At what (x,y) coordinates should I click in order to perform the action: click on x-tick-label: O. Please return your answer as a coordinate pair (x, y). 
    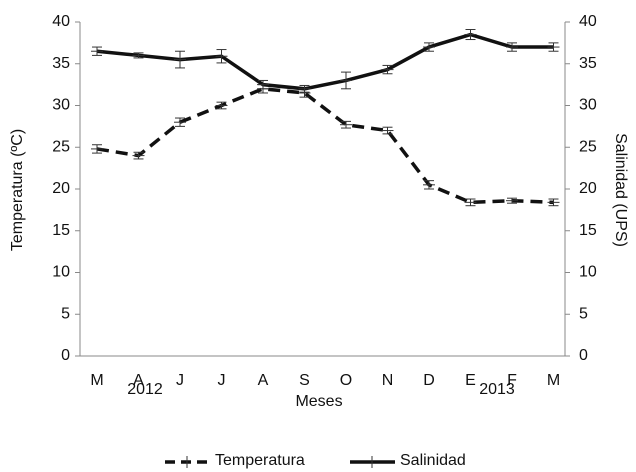
    Looking at the image, I should click on (346, 380).